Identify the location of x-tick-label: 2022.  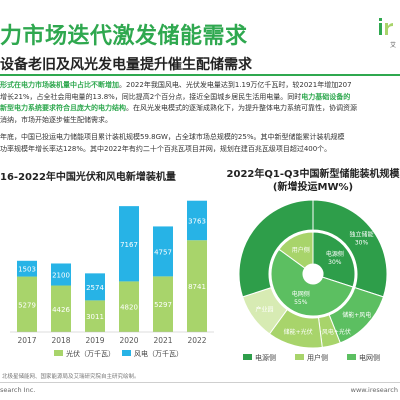
(196, 340).